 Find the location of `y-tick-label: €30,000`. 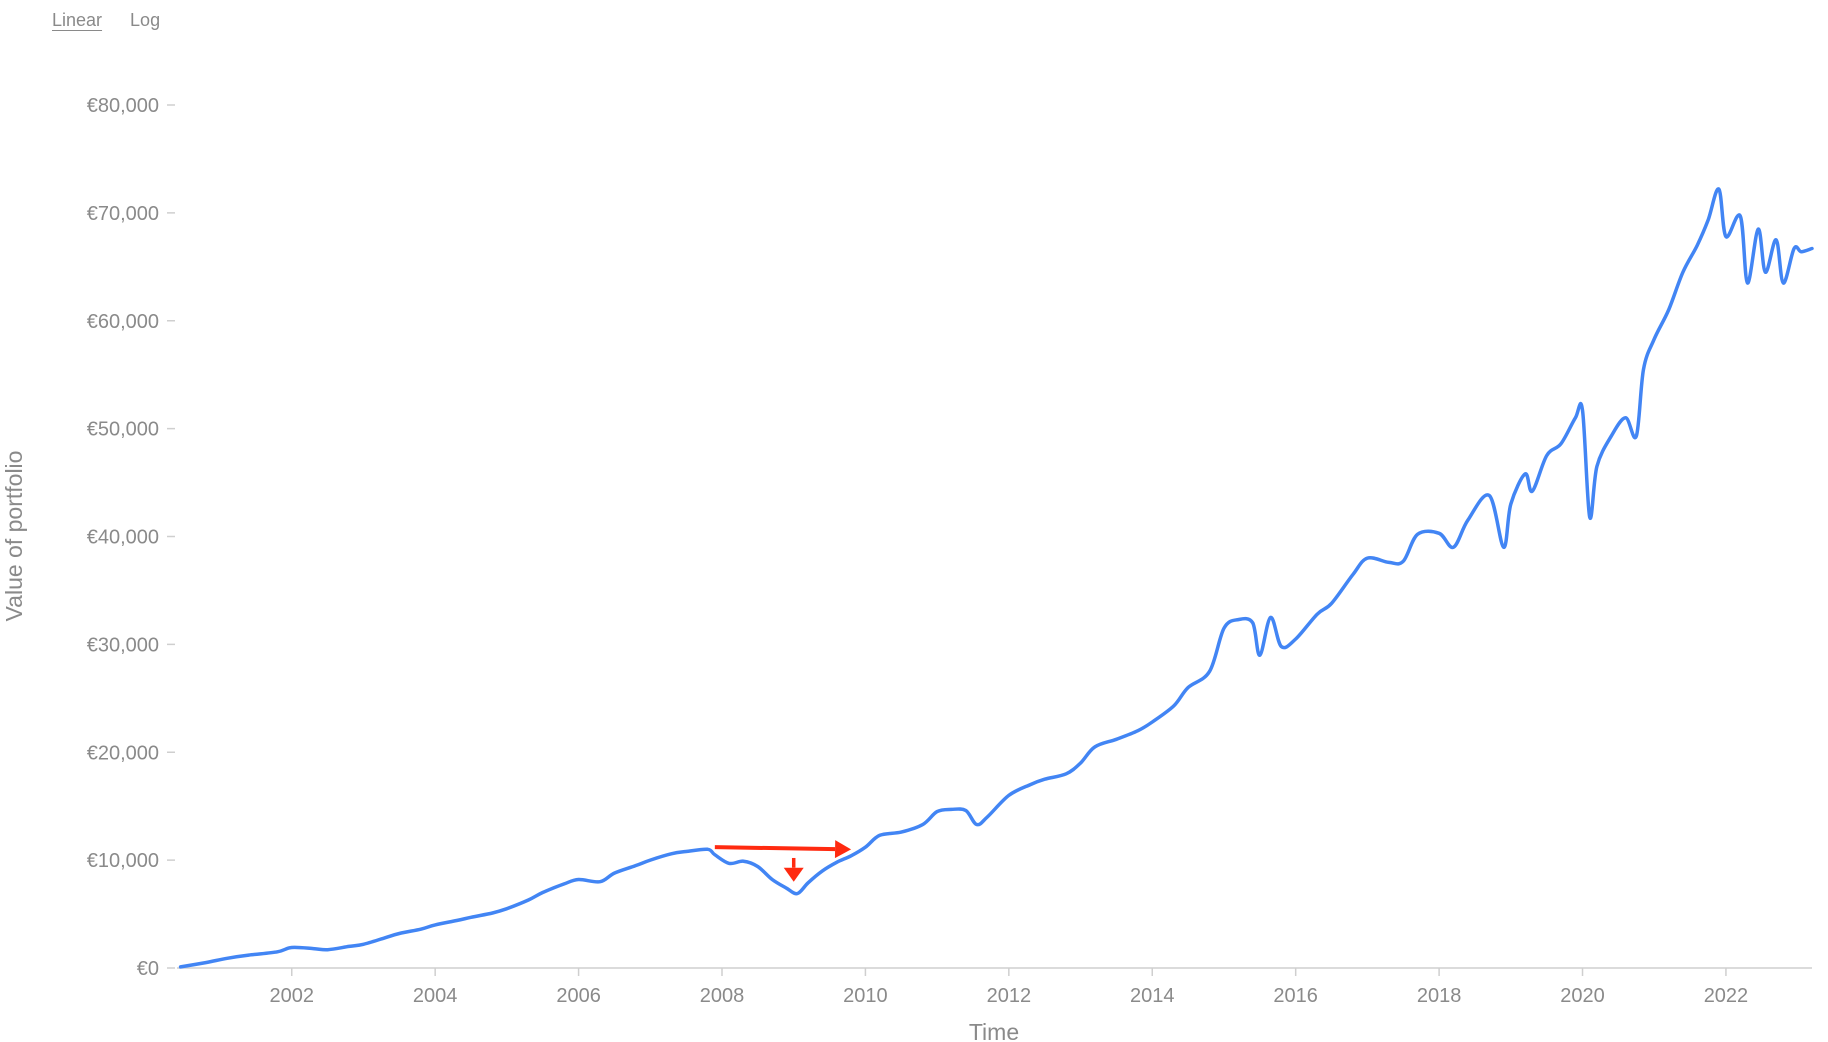

y-tick-label: €30,000 is located at coordinates (123, 645).